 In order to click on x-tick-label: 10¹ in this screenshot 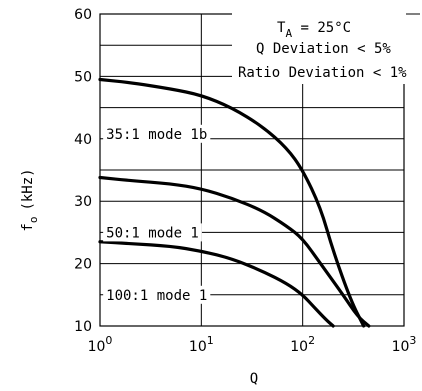, I will do `click(201, 344)`.